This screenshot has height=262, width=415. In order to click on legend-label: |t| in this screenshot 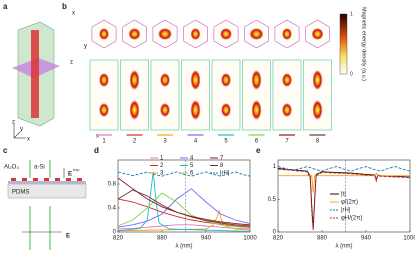, I will do `click(343, 195)`.